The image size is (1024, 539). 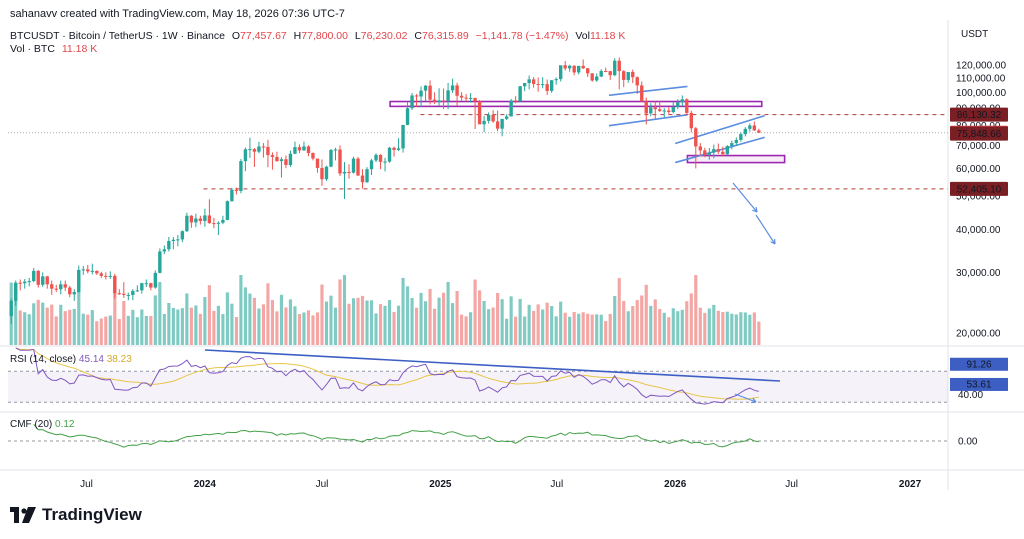 What do you see at coordinates (92, 514) in the screenshot?
I see `brand-name: TradingView` at bounding box center [92, 514].